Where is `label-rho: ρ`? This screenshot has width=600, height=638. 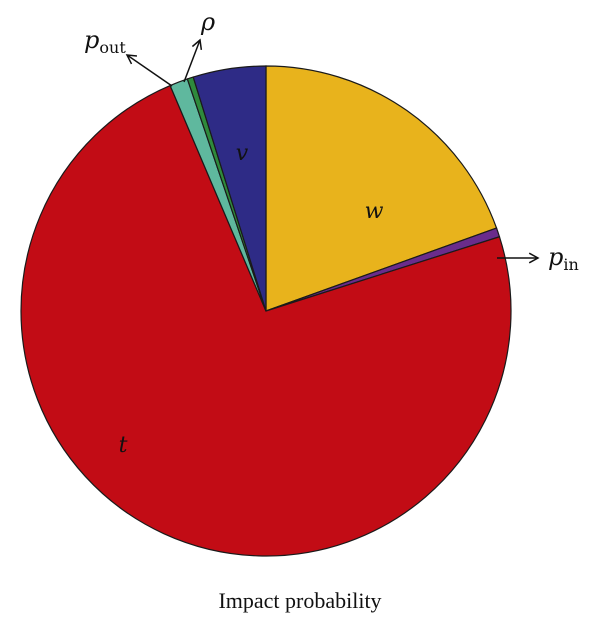
label-rho: ρ is located at coordinates (207, 22).